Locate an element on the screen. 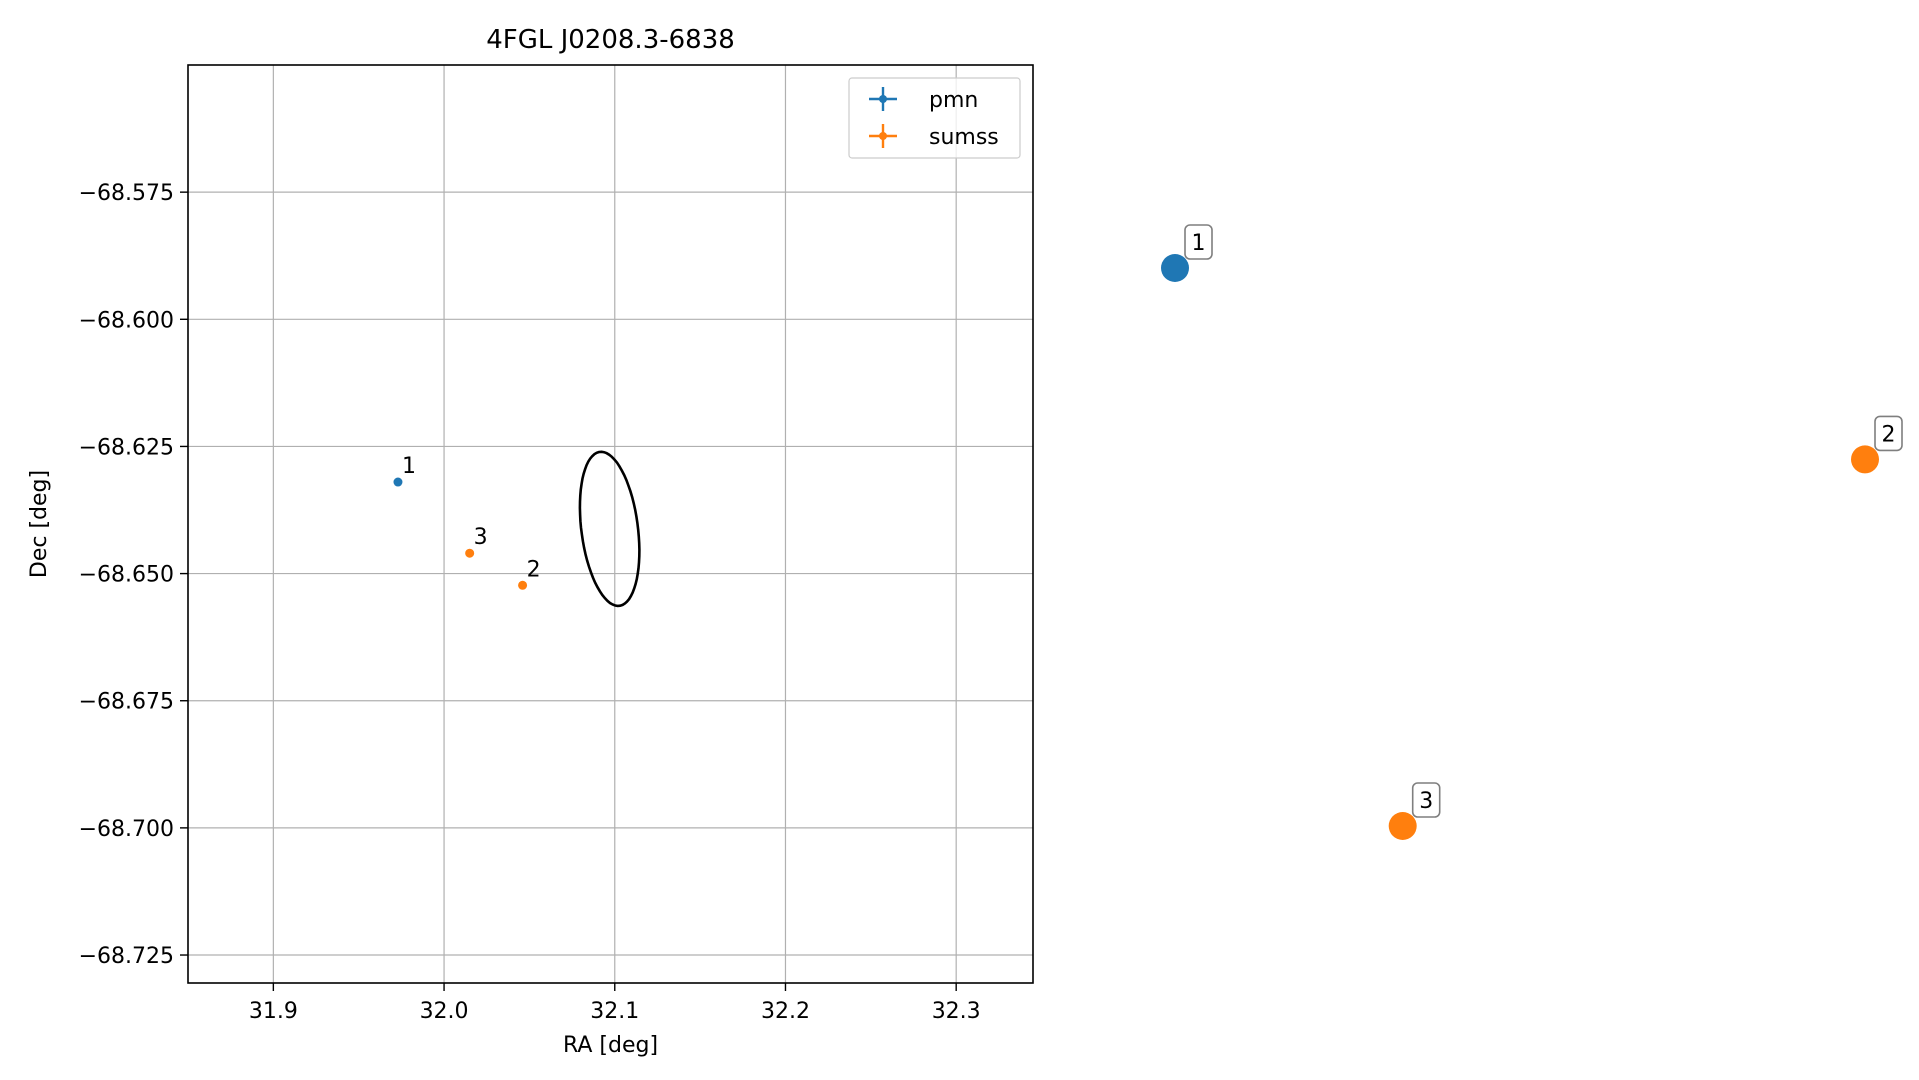  x-tick-label: 31.9 is located at coordinates (273, 1011).